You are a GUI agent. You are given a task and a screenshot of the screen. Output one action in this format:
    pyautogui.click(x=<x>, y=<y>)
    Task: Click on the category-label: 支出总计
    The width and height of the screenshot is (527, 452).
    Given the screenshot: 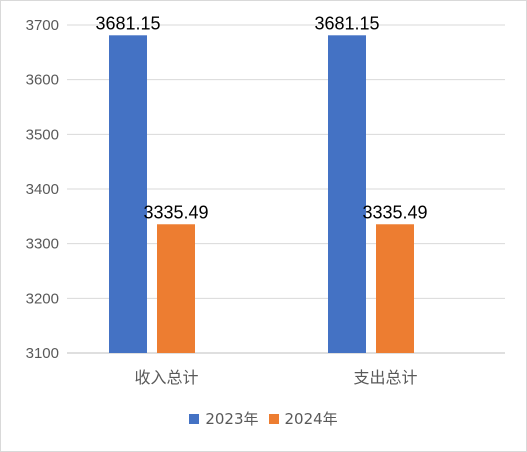 What is the action you would take?
    pyautogui.click(x=385, y=377)
    